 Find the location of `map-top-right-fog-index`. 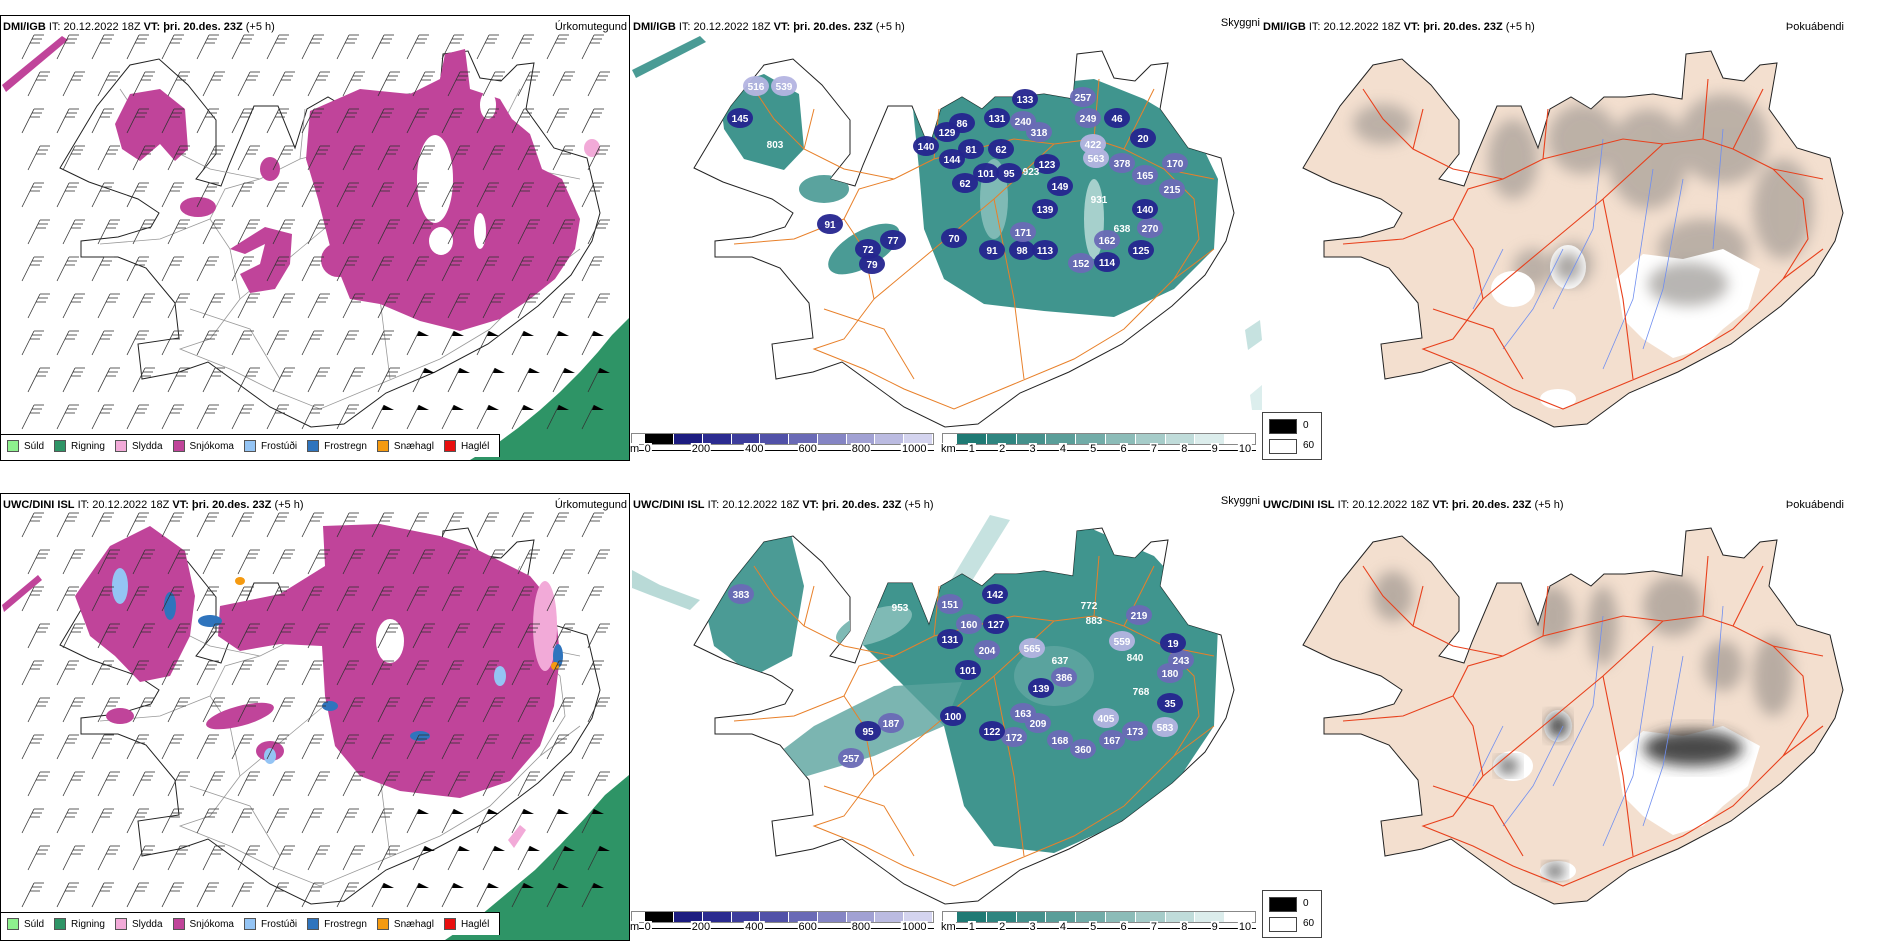

map-top-right-fog-index is located at coordinates (1573, 239).